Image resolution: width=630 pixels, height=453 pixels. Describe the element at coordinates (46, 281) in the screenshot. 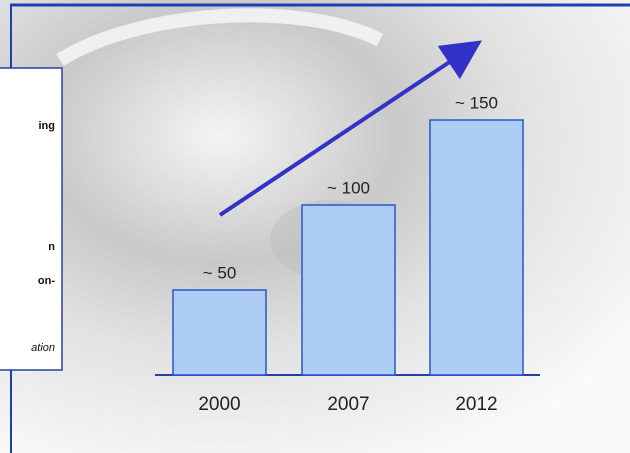

I see `panel-text: on-` at that location.